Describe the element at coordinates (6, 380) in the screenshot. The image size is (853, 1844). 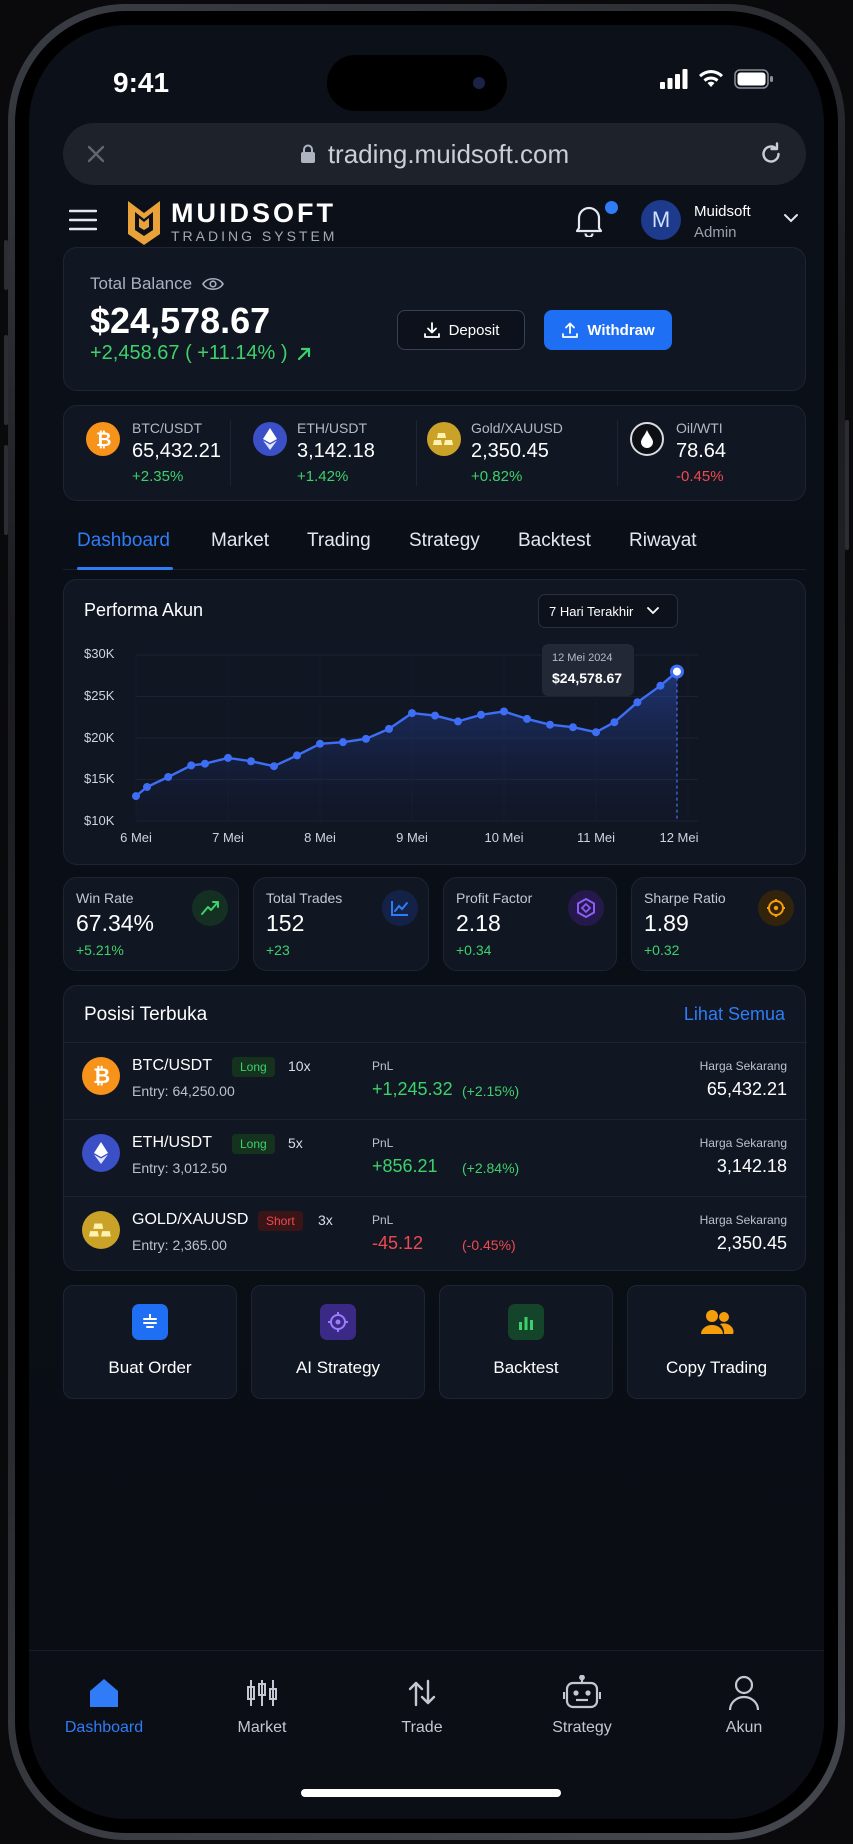
I see `volume-up-button` at that location.